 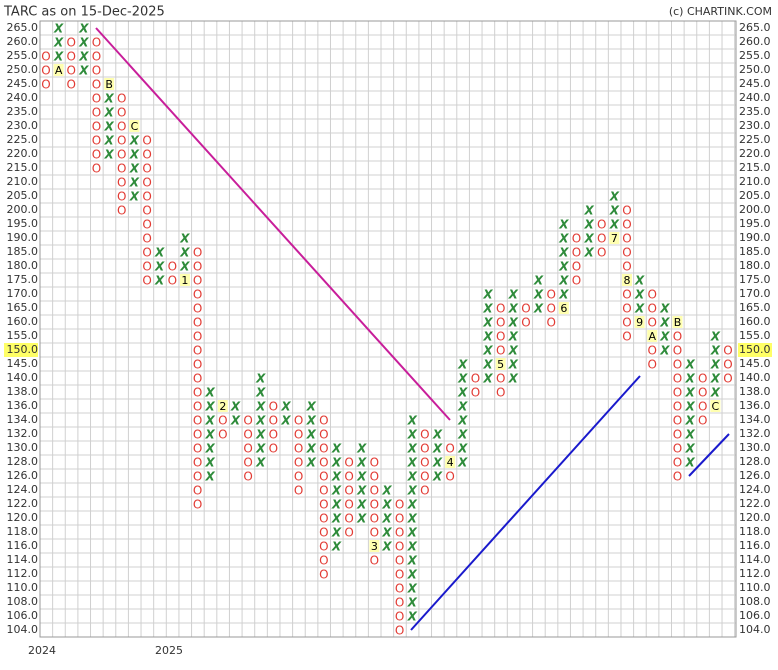 I want to click on y-tick-label: 134.0, so click(x=23, y=419).